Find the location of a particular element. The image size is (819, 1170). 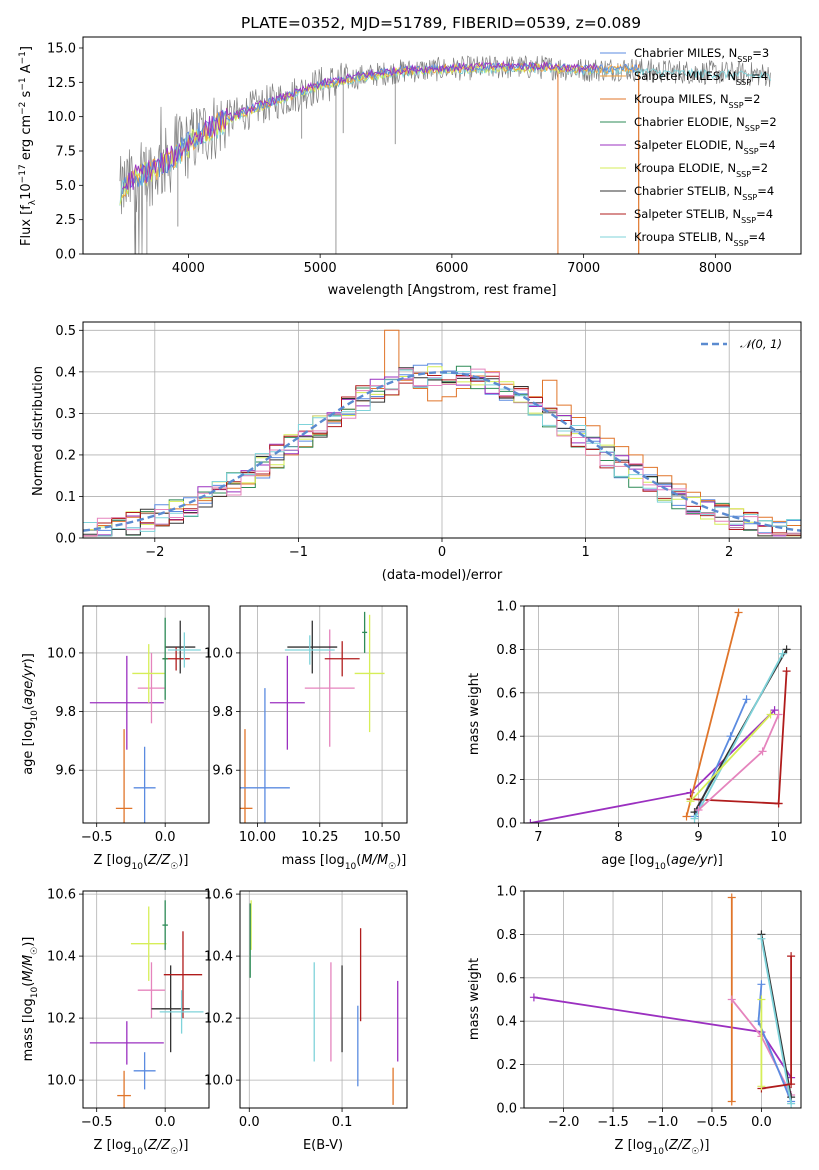

model-line-salpeter-miles is located at coordinates (381, 130).